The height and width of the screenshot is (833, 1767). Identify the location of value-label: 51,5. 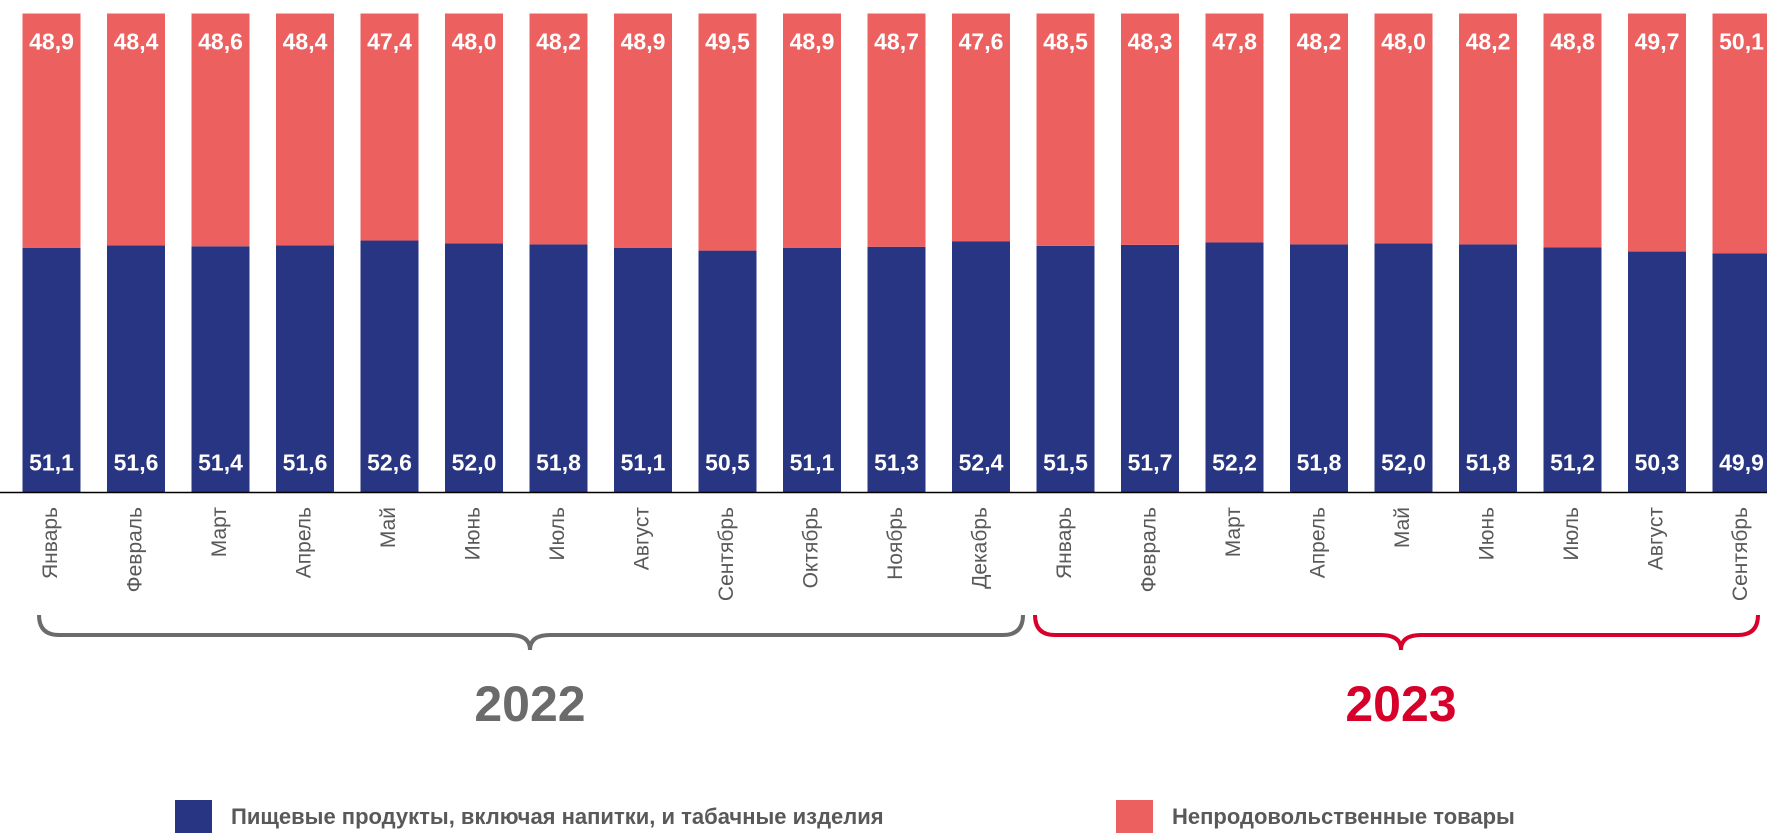
(1065, 463).